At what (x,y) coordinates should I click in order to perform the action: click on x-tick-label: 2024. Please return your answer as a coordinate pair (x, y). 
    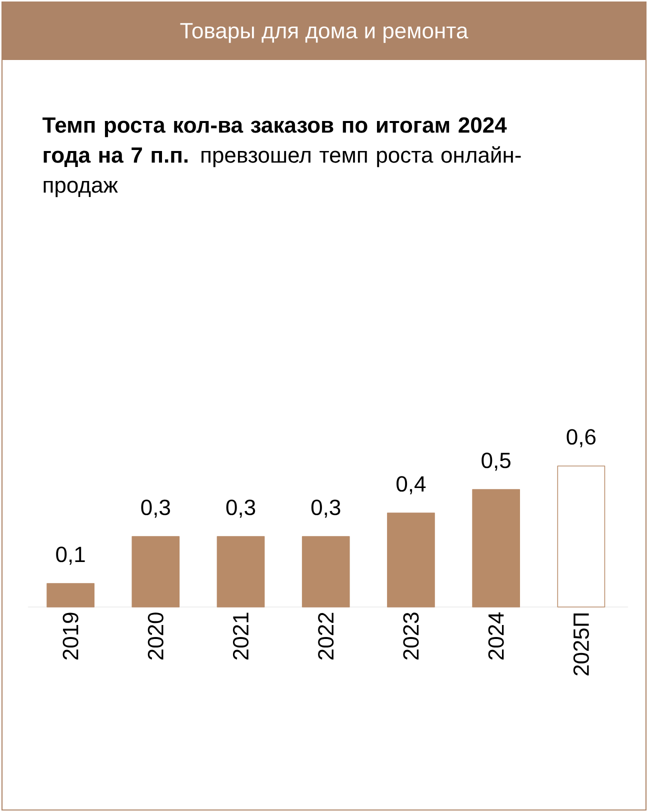
    Looking at the image, I should click on (496, 636).